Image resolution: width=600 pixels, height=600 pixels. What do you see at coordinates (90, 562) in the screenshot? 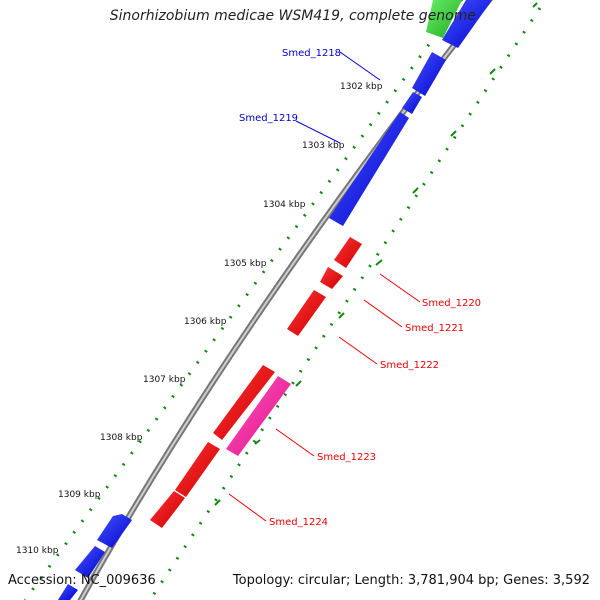
I see `gene-forward-bottom` at bounding box center [90, 562].